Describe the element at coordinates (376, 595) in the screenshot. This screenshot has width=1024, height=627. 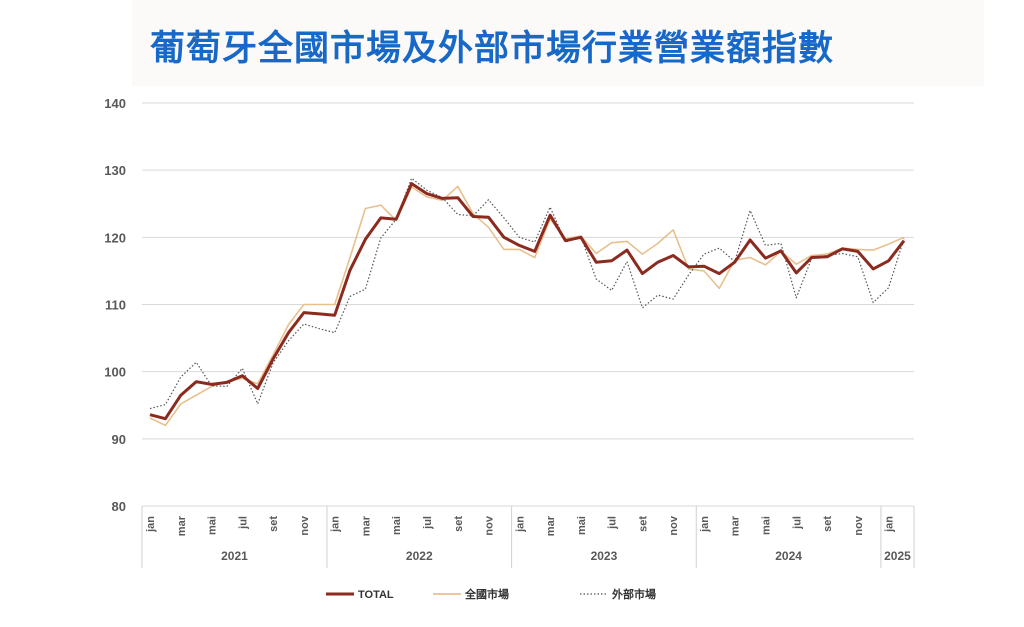
I see `legend-label: TOTAL` at that location.